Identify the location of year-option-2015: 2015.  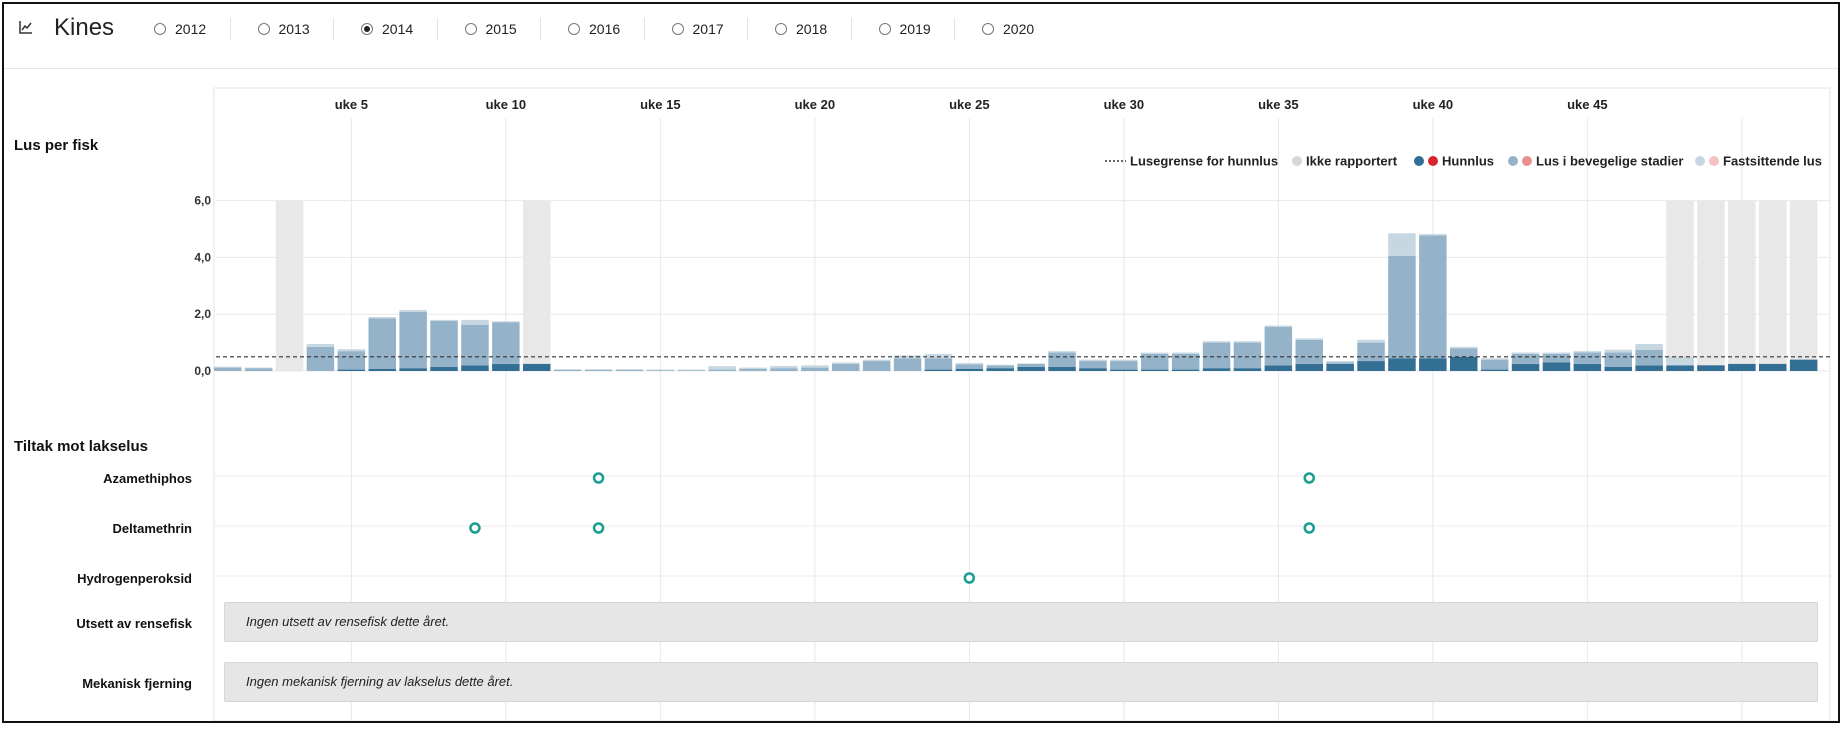
(490, 29).